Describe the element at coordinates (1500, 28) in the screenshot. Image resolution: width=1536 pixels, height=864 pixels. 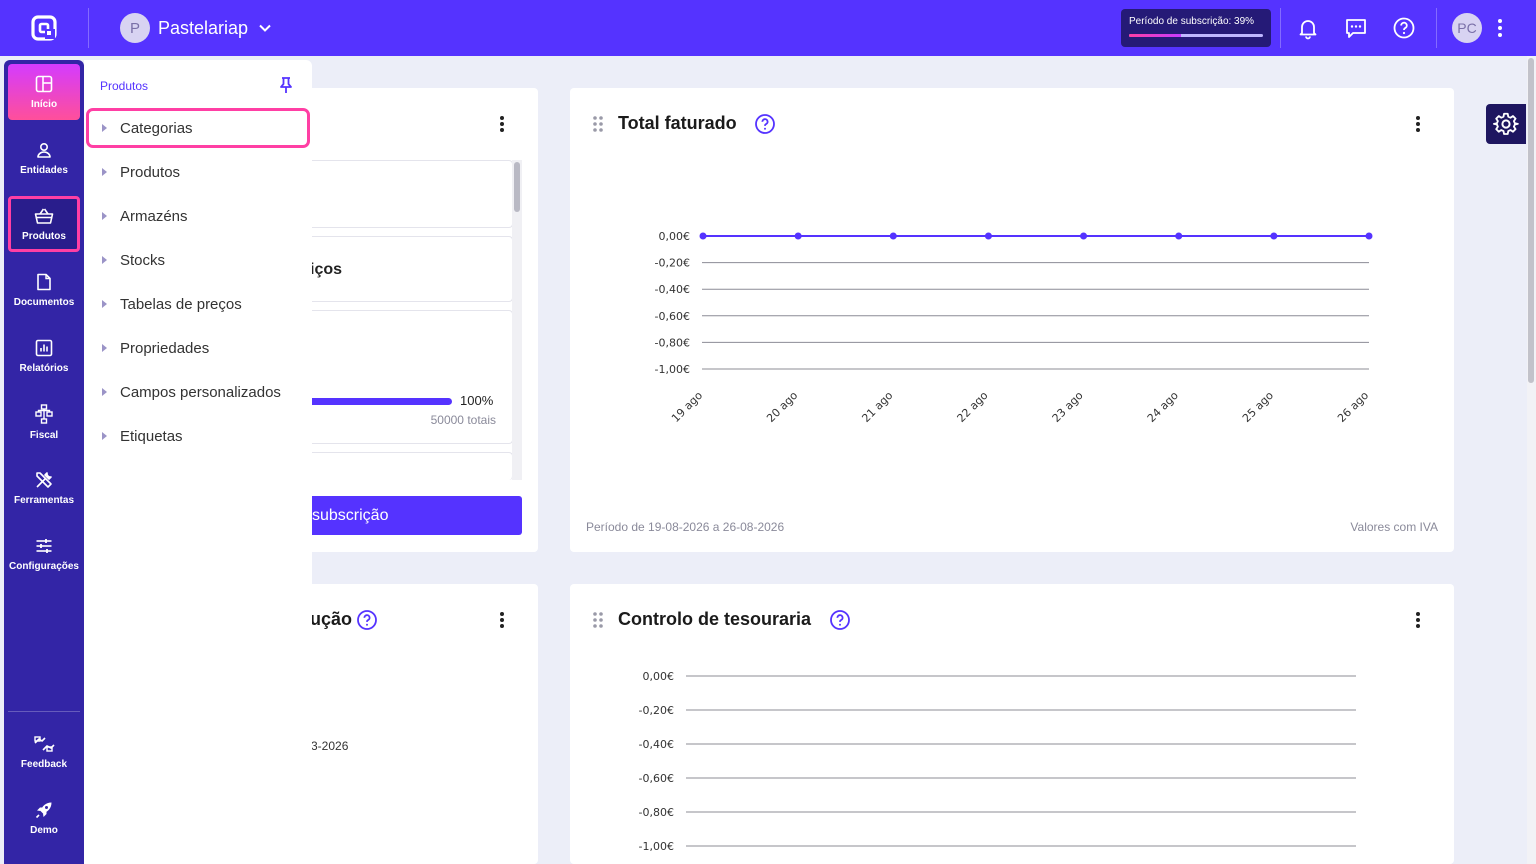
I see `kebab-icon` at that location.